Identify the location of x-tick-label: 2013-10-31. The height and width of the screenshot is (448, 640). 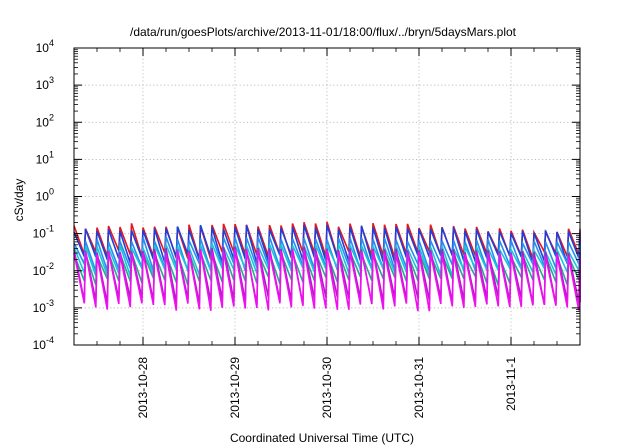
(419, 388).